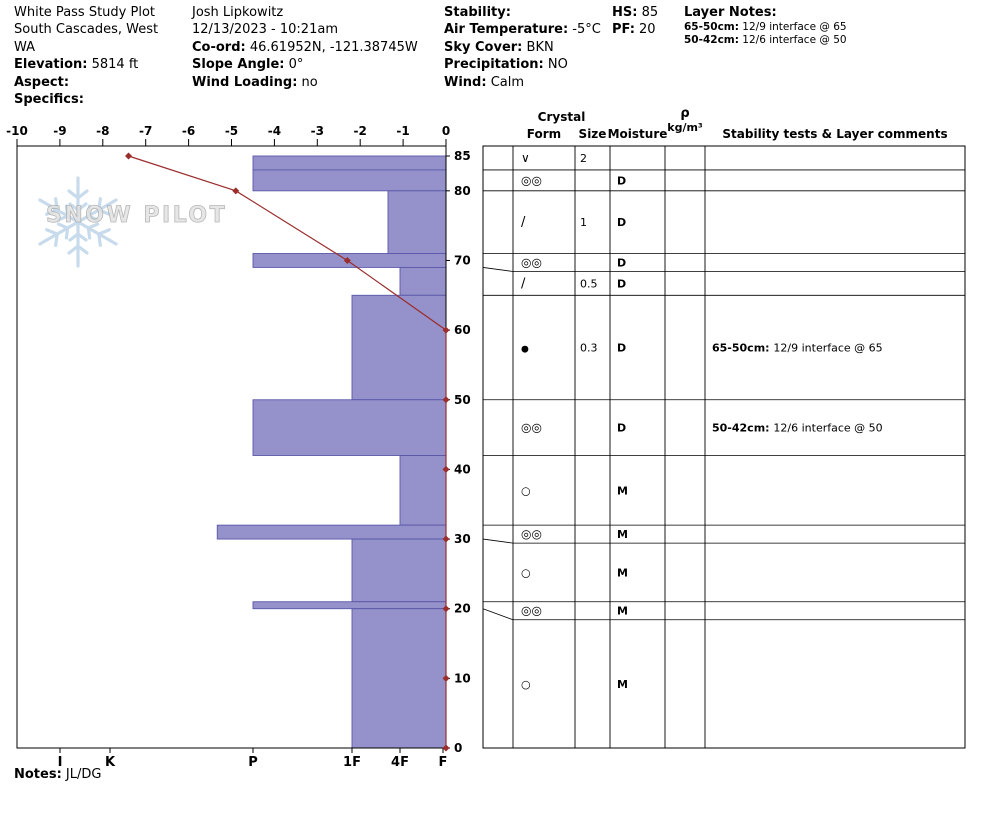 This screenshot has height=840, width=994. What do you see at coordinates (402, 131) in the screenshot?
I see `temp-axis-label: -1` at bounding box center [402, 131].